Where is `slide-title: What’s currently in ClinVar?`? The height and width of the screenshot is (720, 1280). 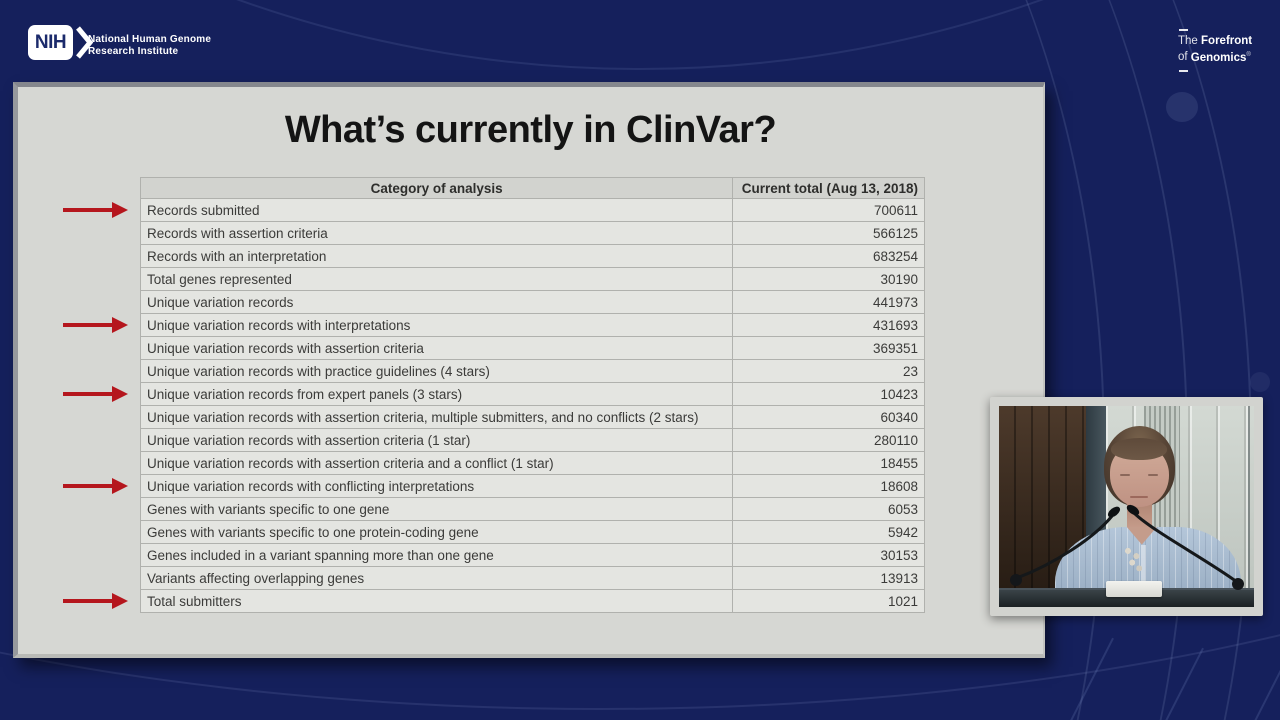 slide-title: What’s currently in ClinVar? is located at coordinates (530, 130).